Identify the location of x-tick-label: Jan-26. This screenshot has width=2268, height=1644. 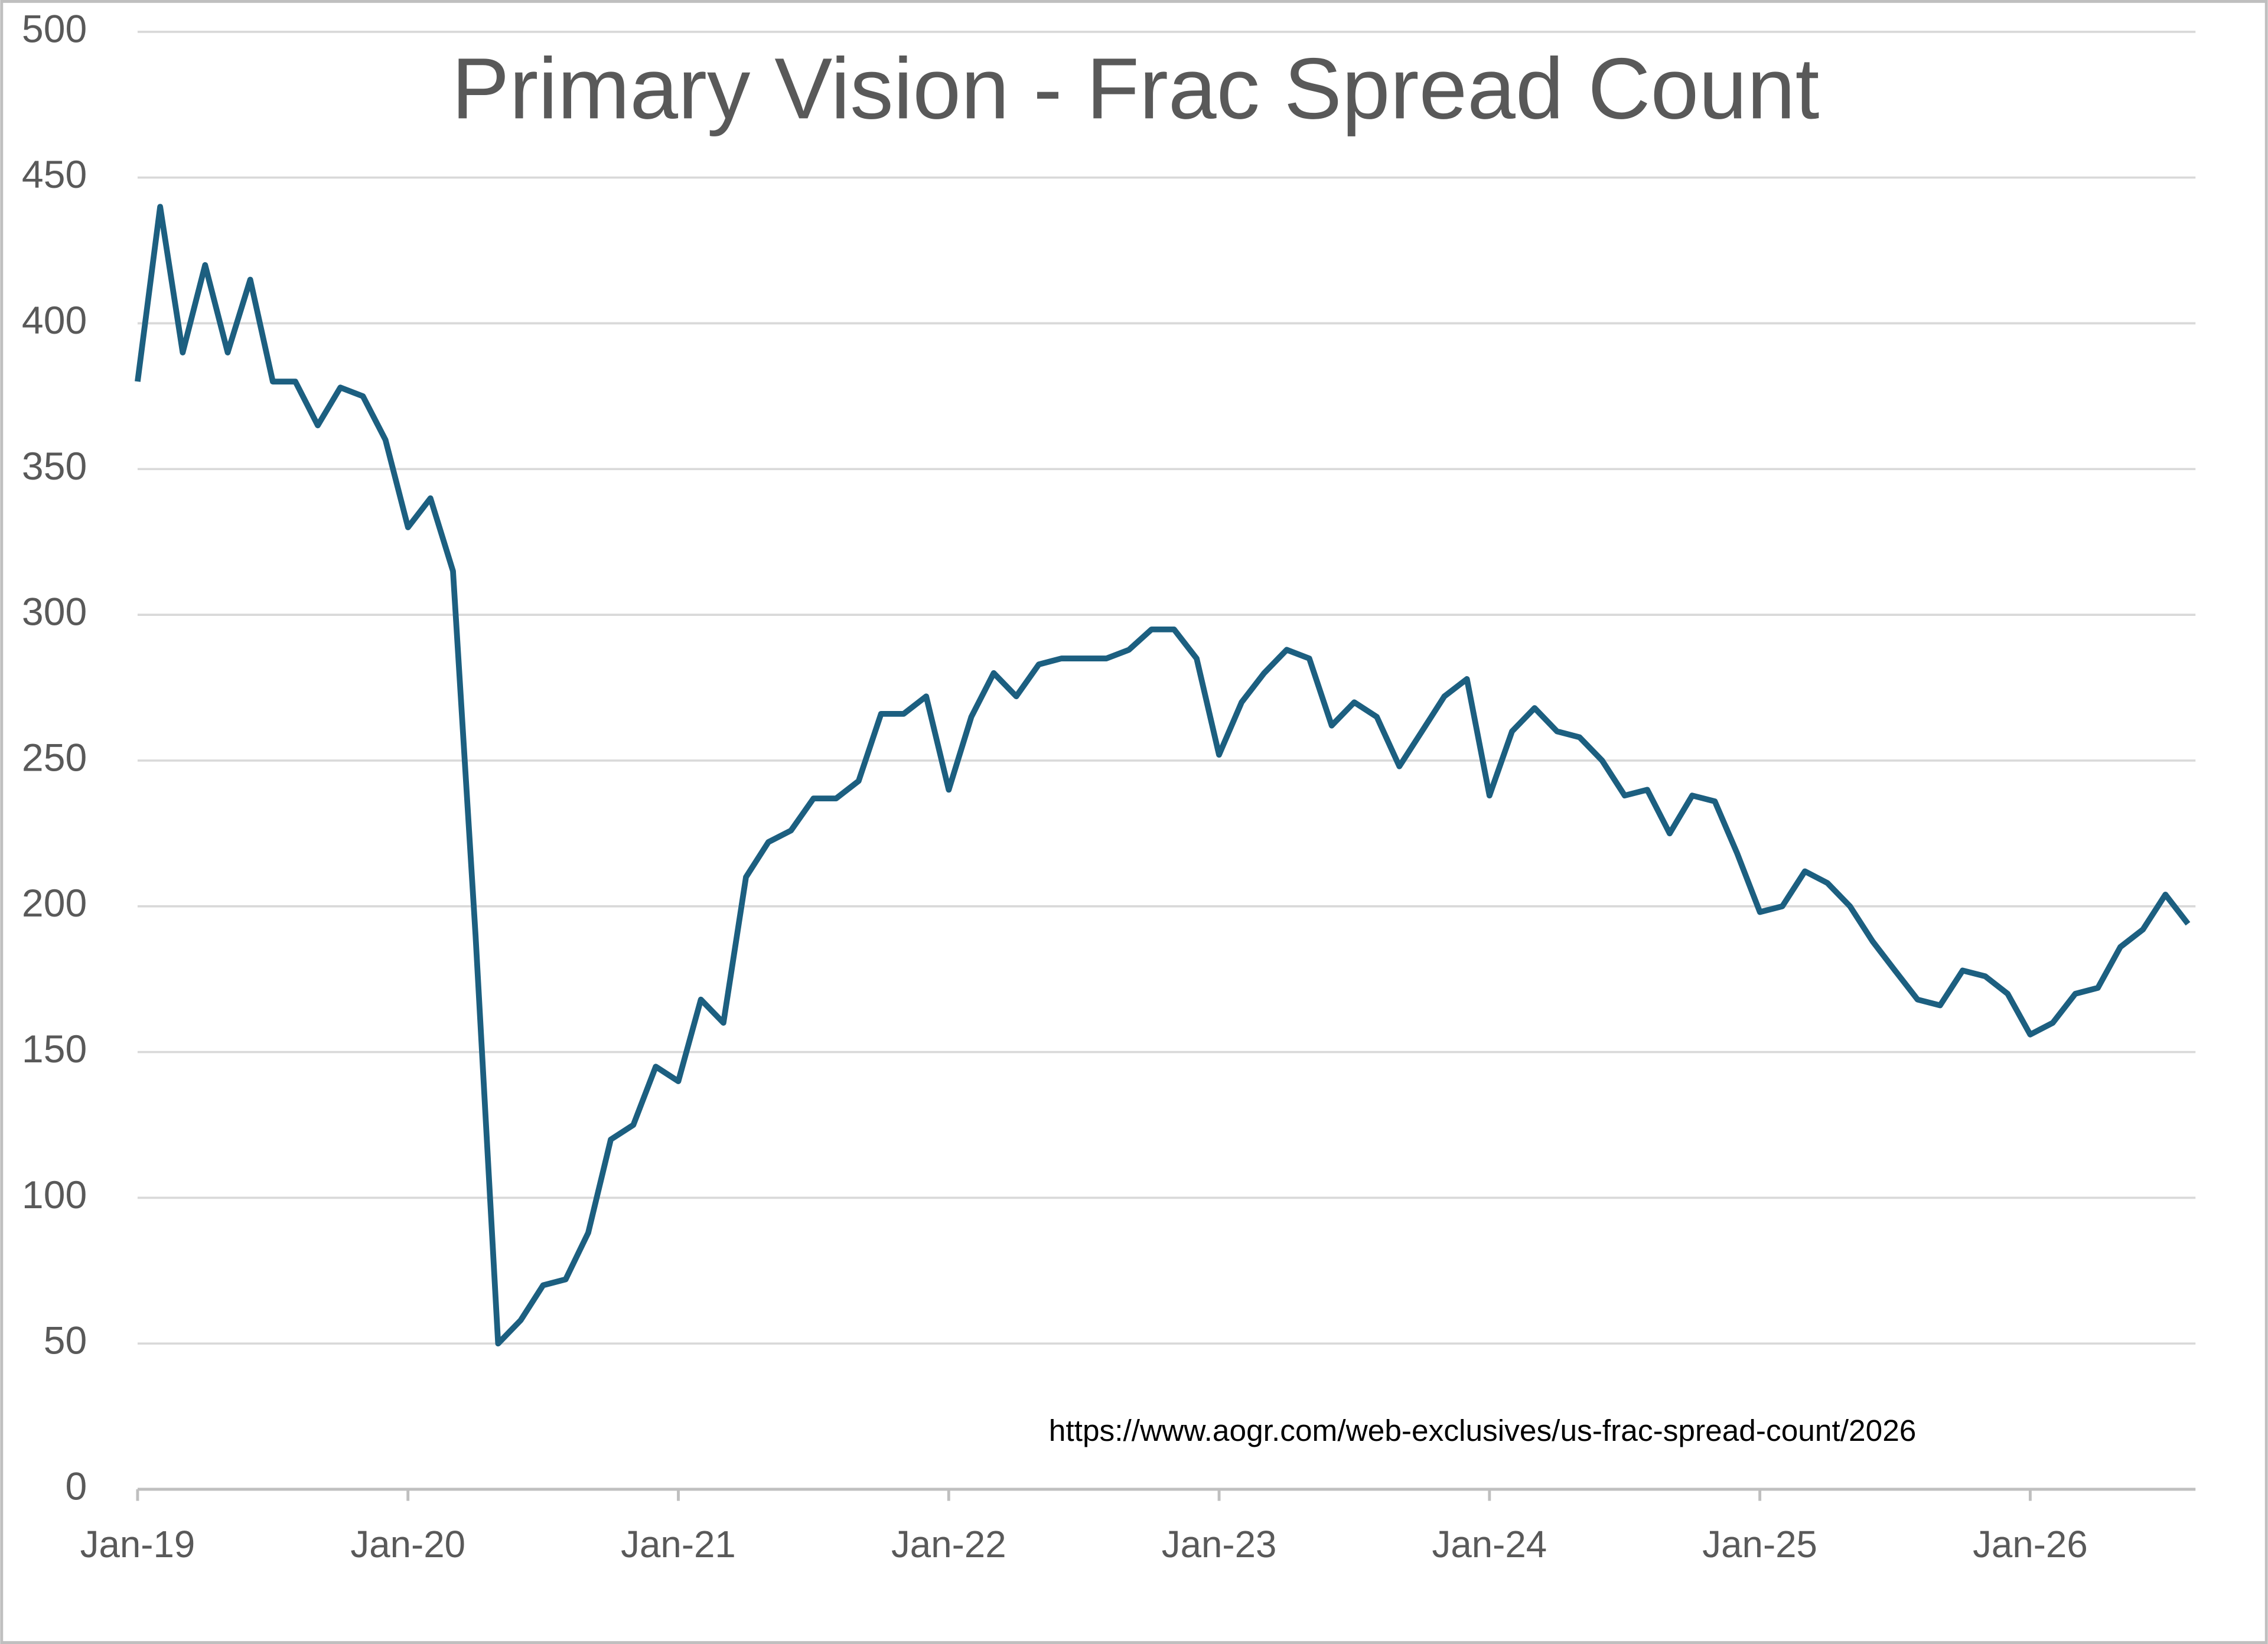
(2030, 1544).